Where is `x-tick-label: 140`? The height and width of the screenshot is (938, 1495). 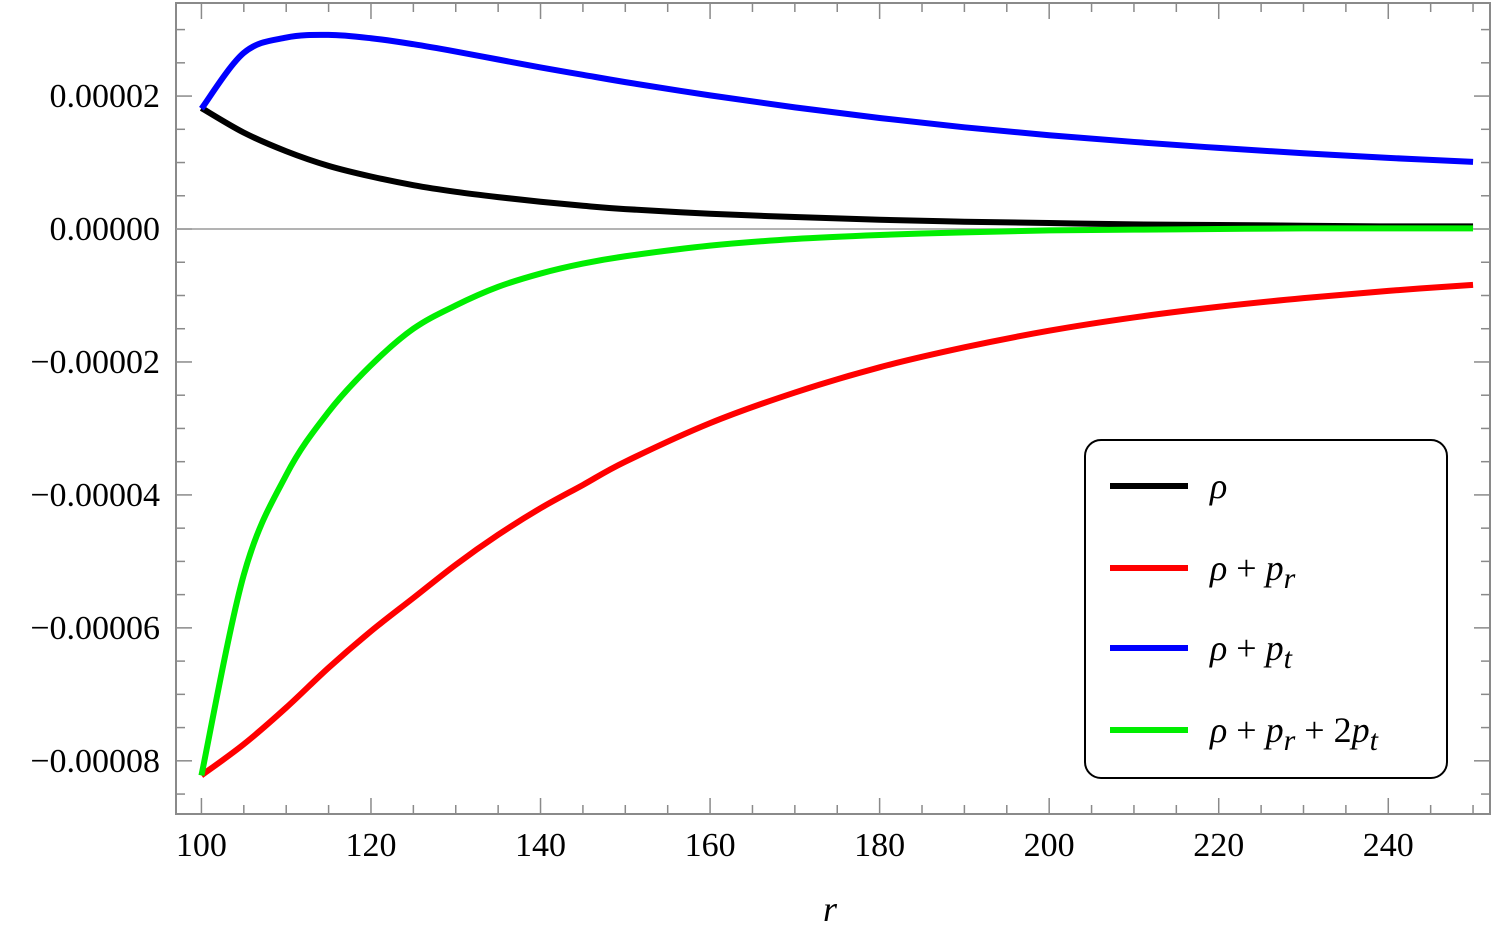
x-tick-label: 140 is located at coordinates (540, 845).